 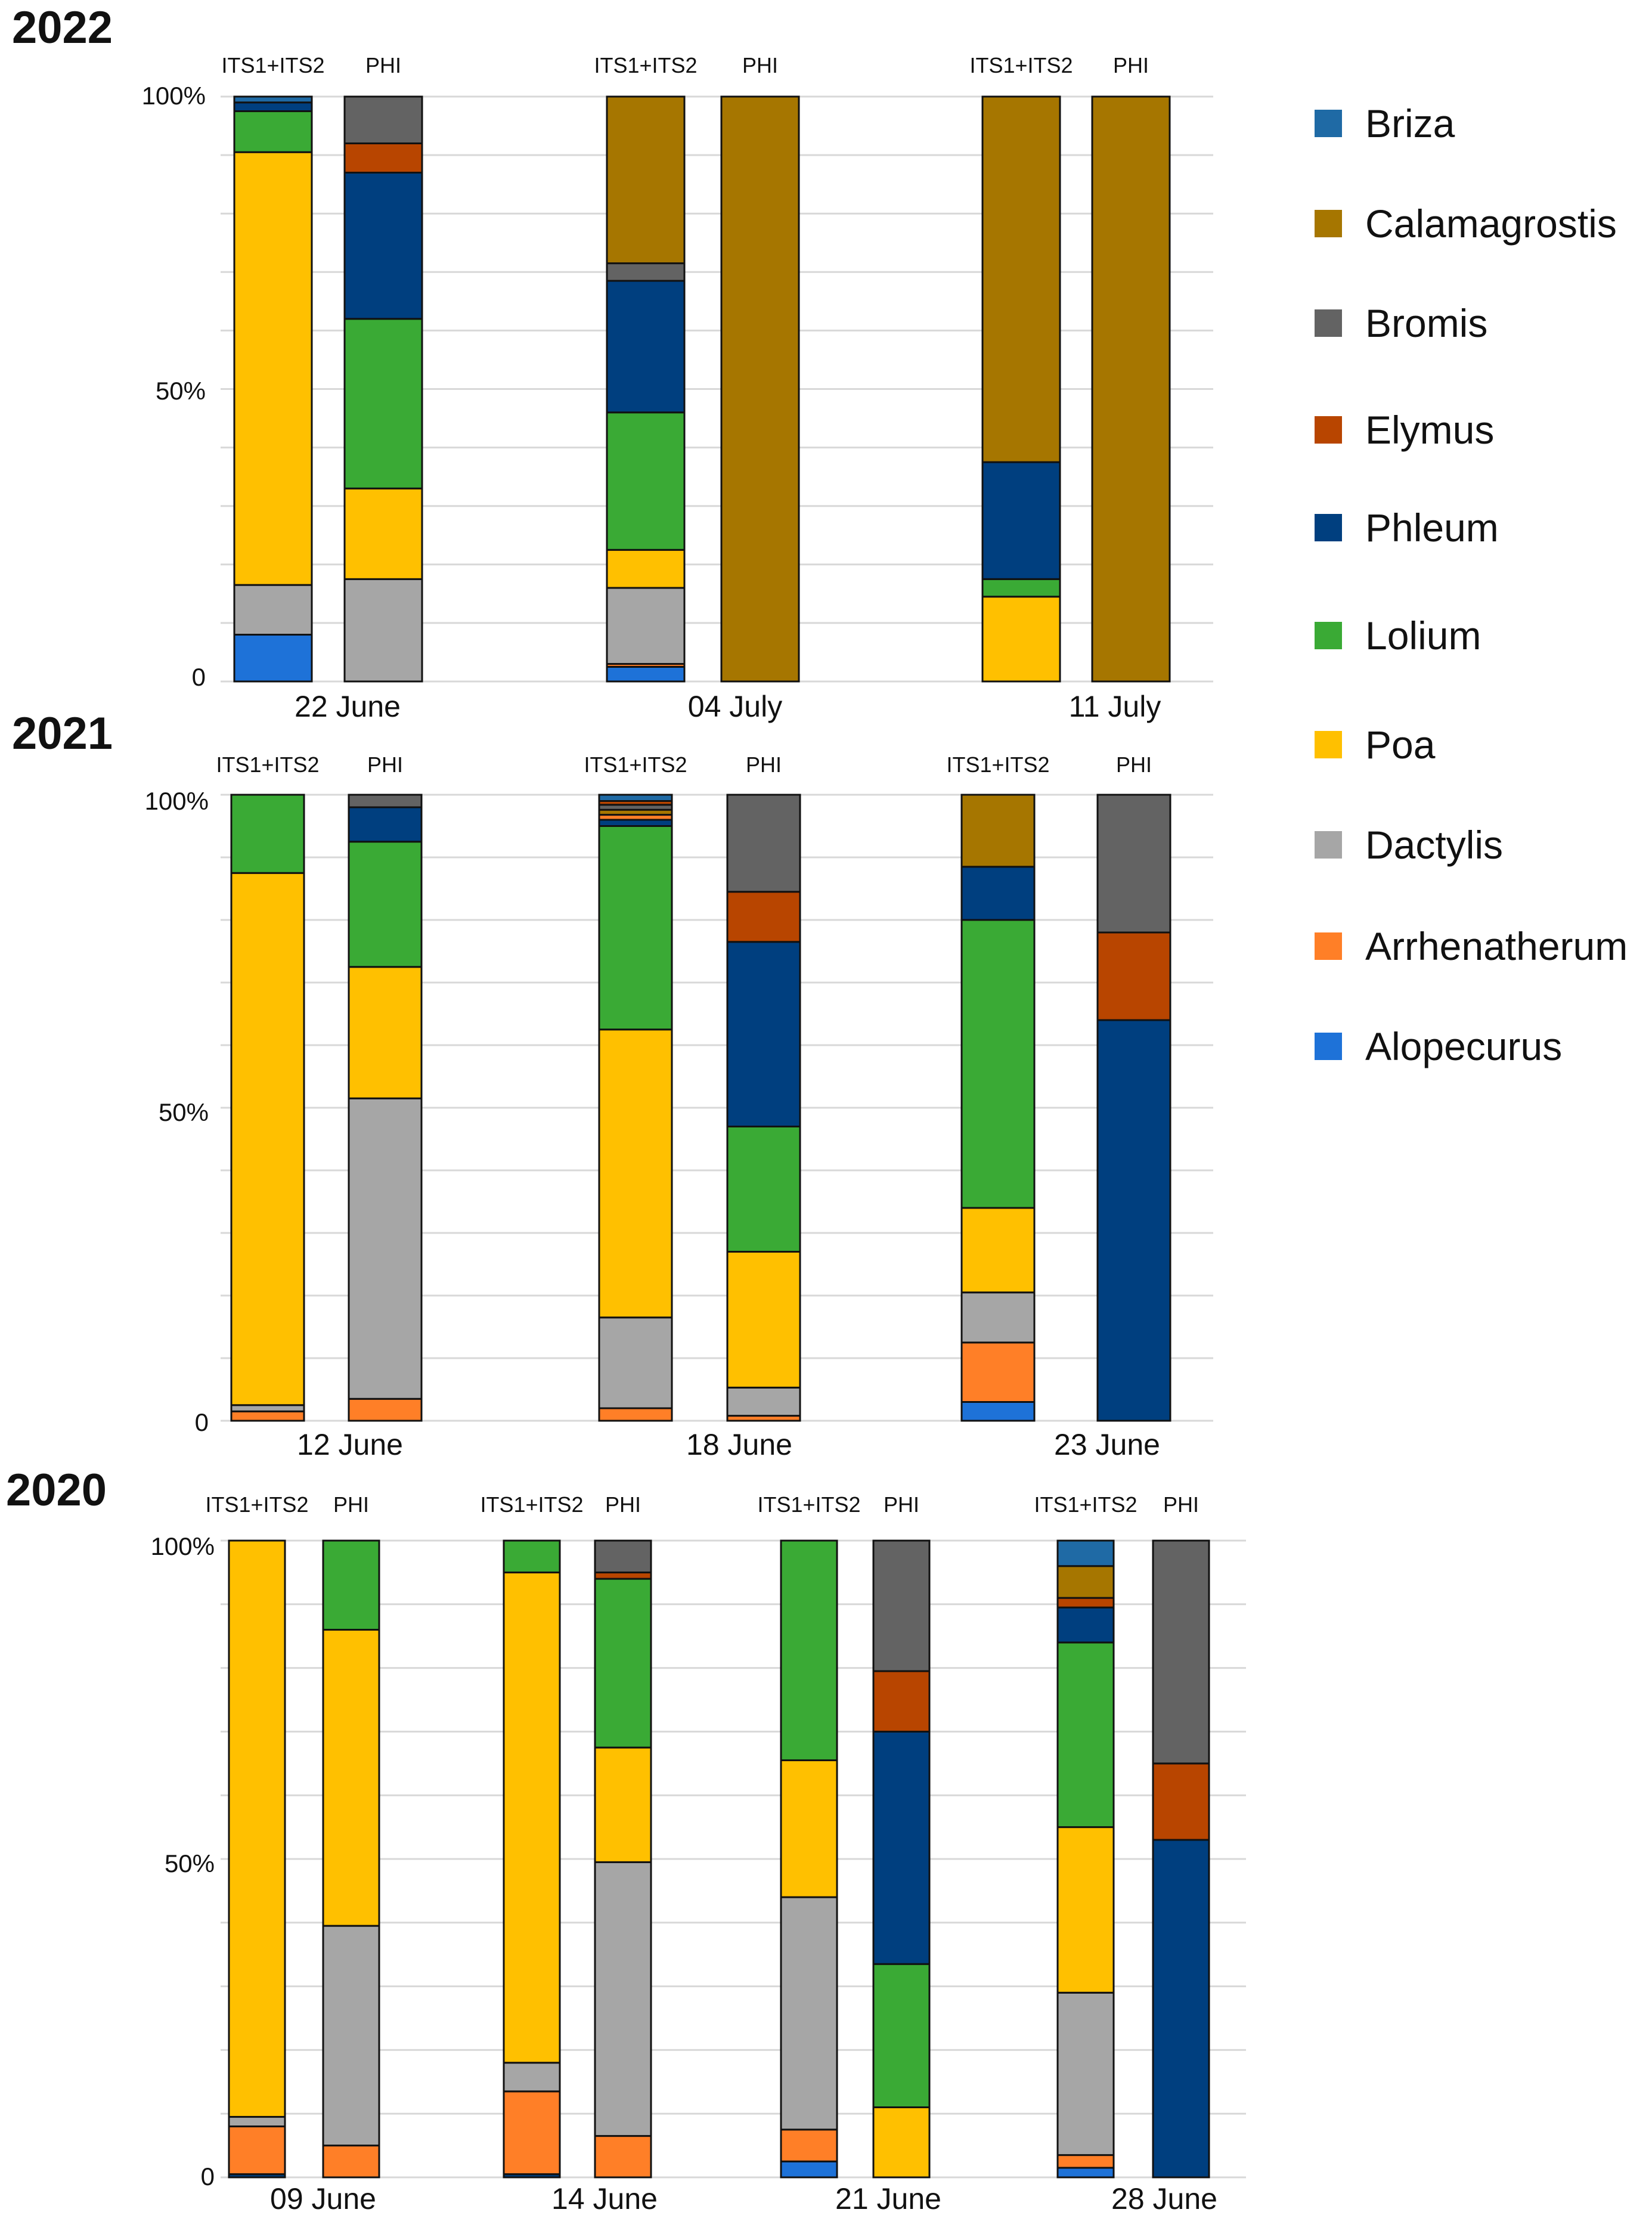 I want to click on legend-label: Calamagrostis, so click(x=1491, y=224).